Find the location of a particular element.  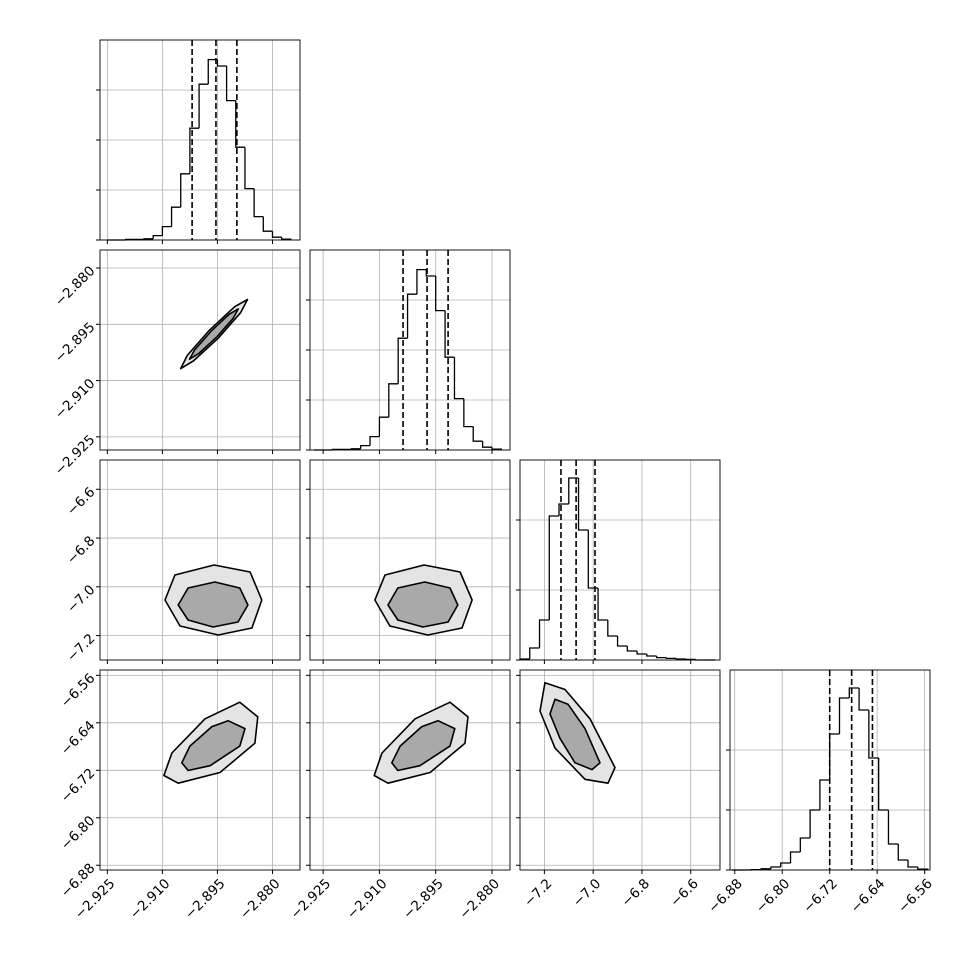

y-tick-label: −7.2 is located at coordinates (81, 648).